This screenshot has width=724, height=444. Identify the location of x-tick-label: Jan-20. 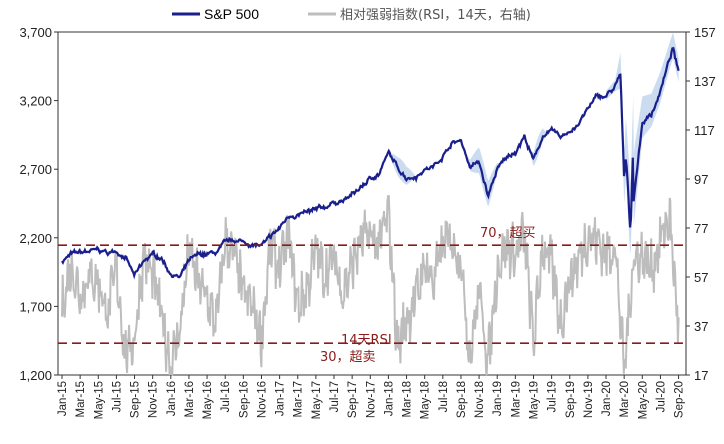
(607, 398).